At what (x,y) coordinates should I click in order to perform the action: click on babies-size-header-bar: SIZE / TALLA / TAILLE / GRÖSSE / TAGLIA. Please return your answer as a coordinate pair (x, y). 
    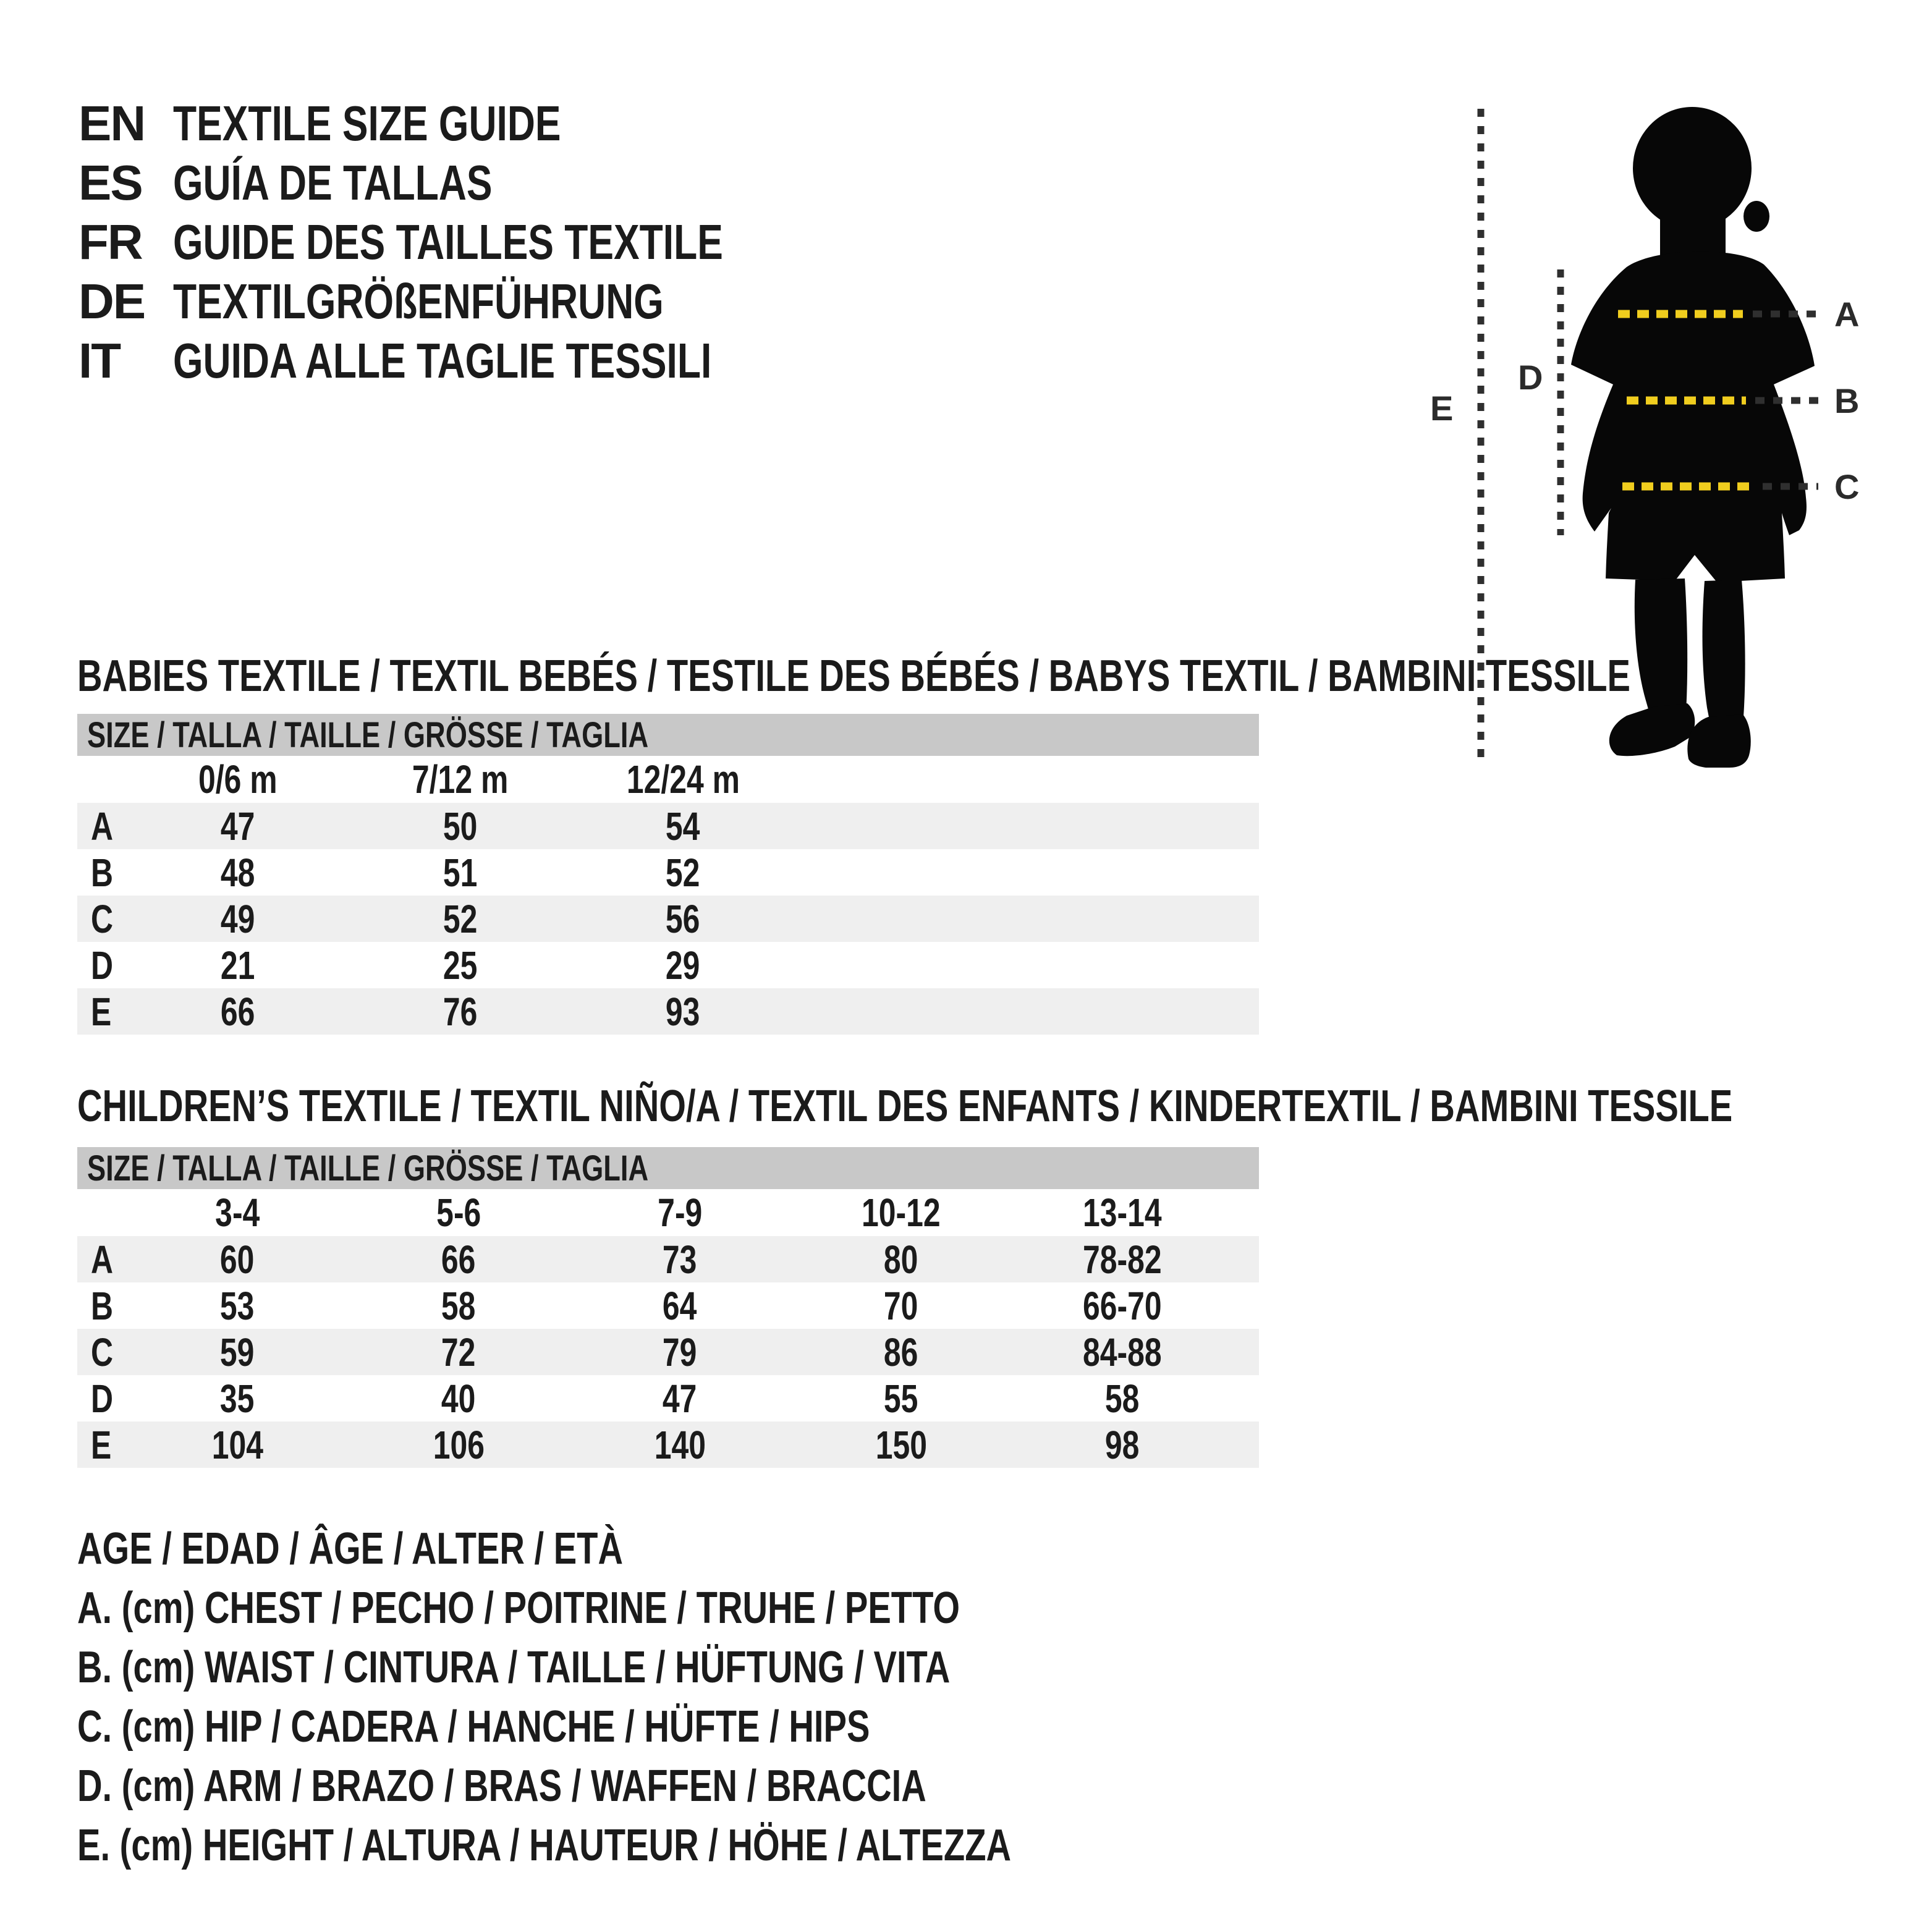
    Looking at the image, I should click on (668, 735).